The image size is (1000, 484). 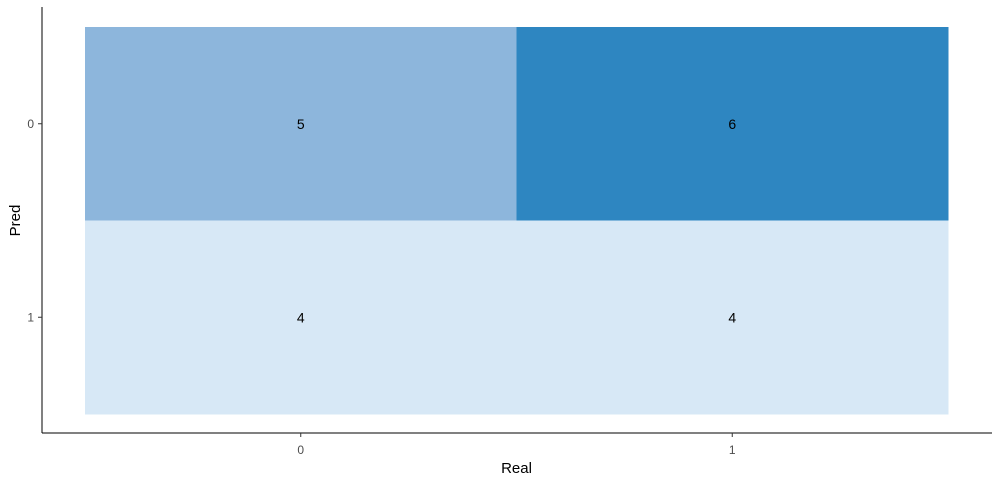 I want to click on cell-value-label: 5, so click(x=301, y=124).